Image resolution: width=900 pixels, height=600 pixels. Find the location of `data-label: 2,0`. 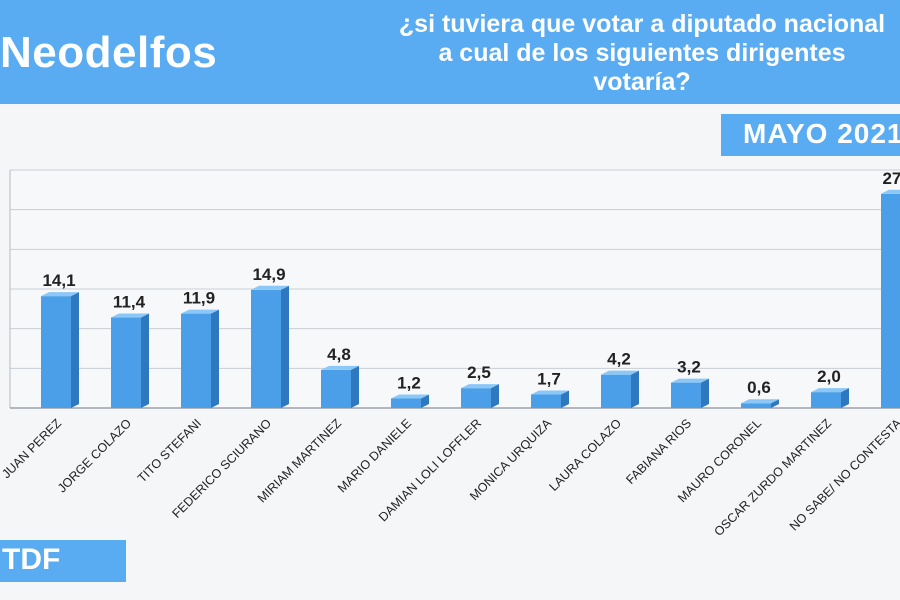

data-label: 2,0 is located at coordinates (829, 376).